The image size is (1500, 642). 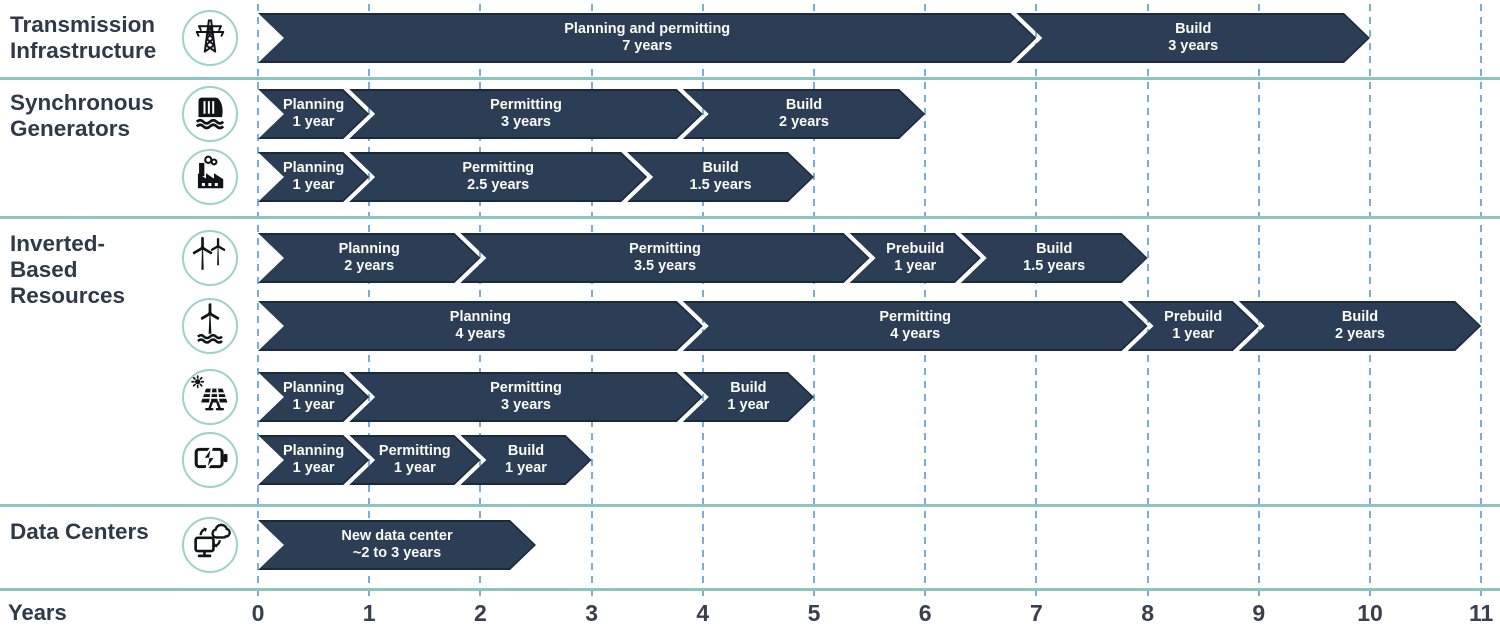 I want to click on segment-build: Build 1.5 years, so click(x=720, y=177).